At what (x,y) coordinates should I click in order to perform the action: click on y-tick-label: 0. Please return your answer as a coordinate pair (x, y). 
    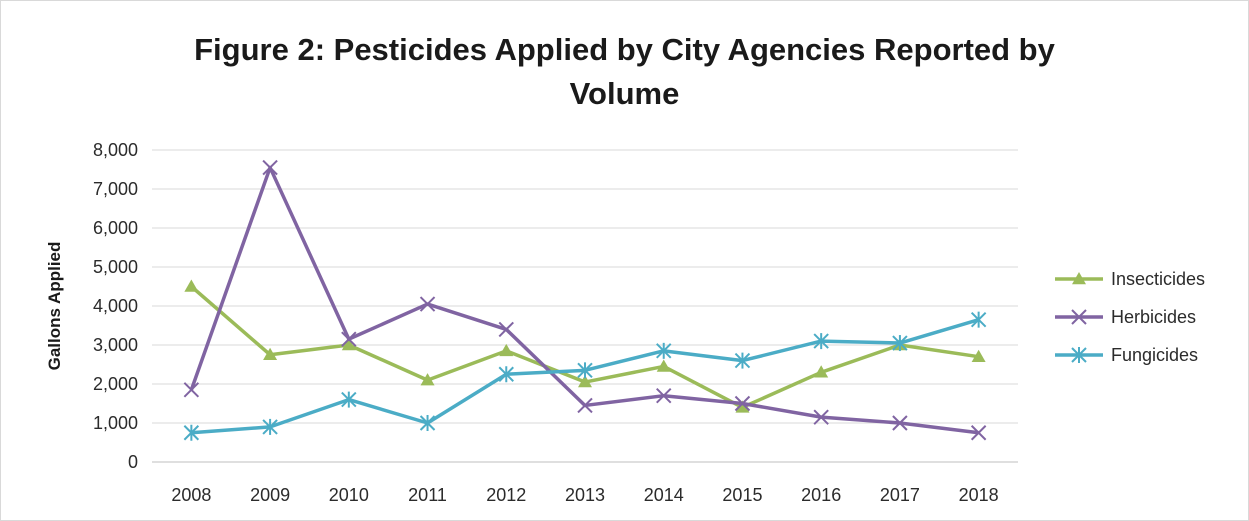
    Looking at the image, I should click on (133, 462).